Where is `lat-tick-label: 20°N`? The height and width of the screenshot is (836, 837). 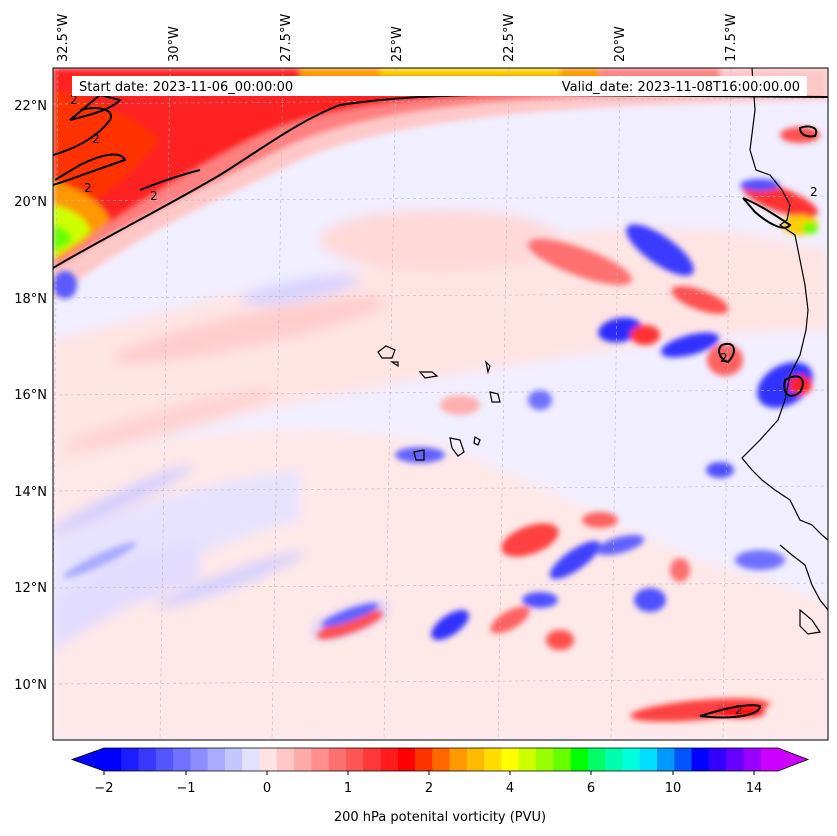 lat-tick-label: 20°N is located at coordinates (30, 202).